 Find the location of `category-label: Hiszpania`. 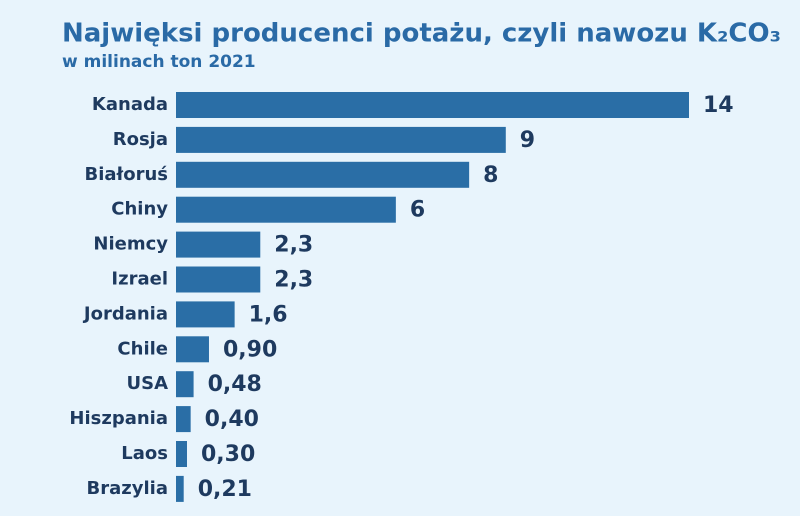

category-label: Hiszpania is located at coordinates (118, 418).